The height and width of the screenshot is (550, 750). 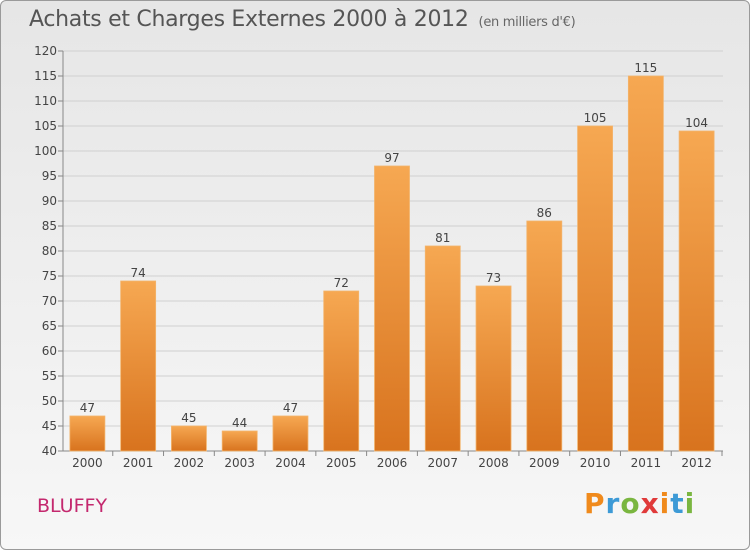 What do you see at coordinates (45, 126) in the screenshot?
I see `y-tick-label: 105` at bounding box center [45, 126].